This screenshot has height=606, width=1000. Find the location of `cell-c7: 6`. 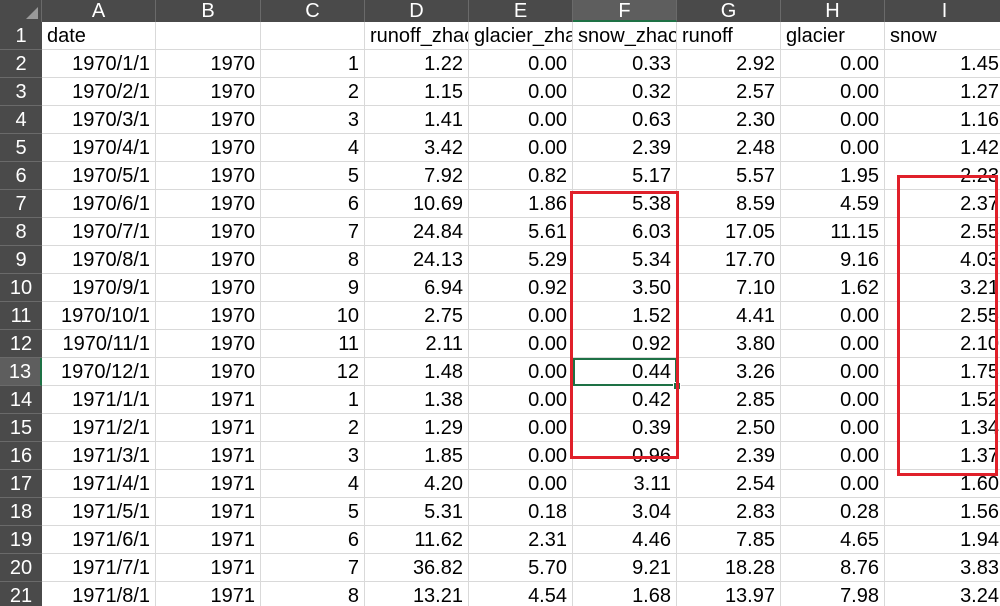

cell-c7: 6 is located at coordinates (313, 204).